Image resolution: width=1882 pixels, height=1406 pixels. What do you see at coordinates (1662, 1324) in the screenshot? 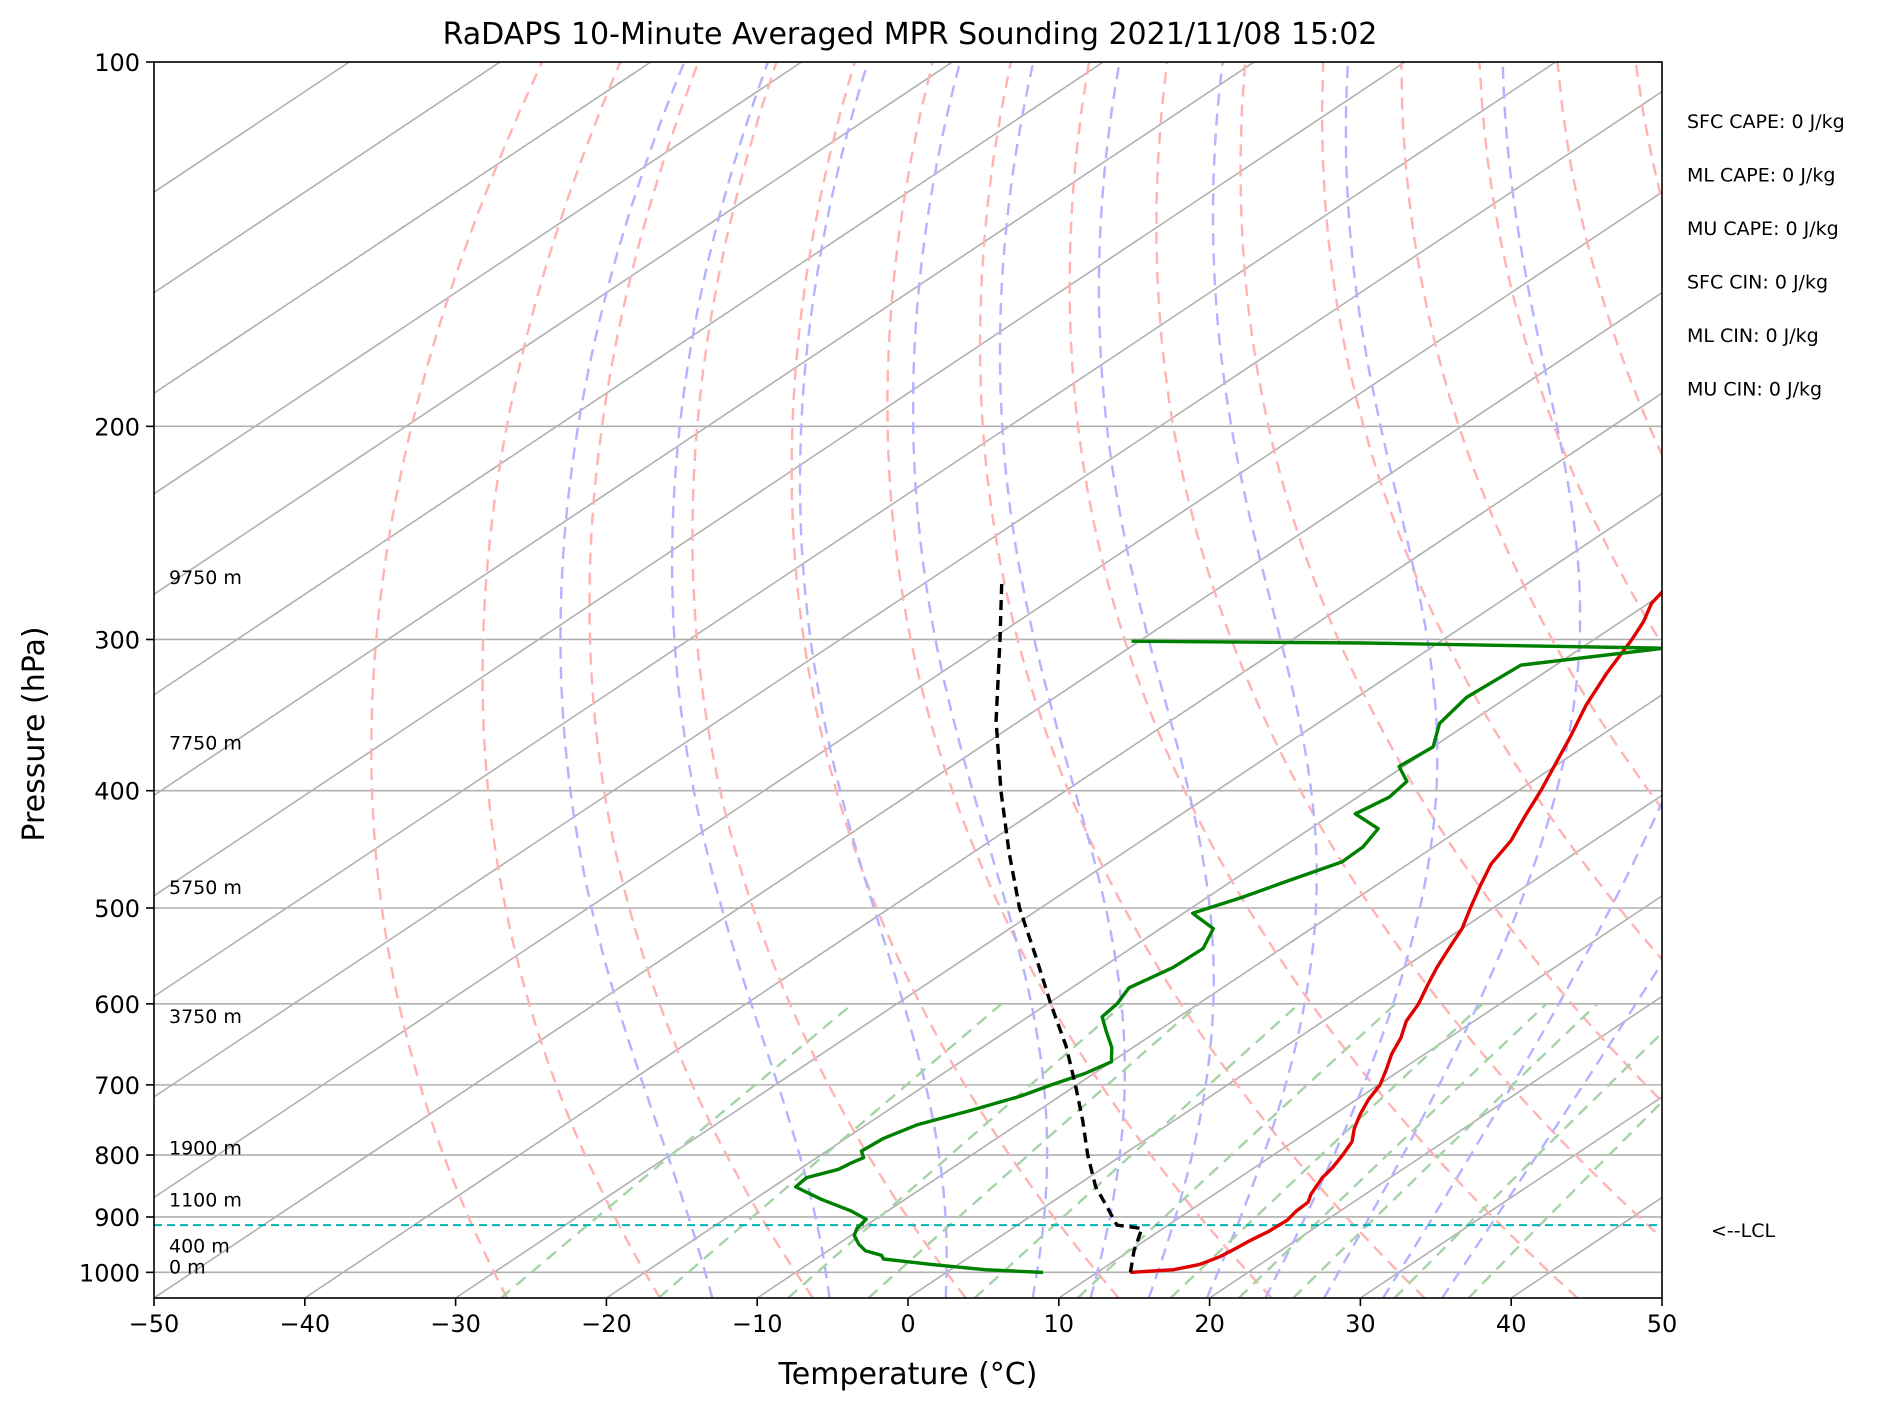
I see `x-tick-label: 50` at bounding box center [1662, 1324].